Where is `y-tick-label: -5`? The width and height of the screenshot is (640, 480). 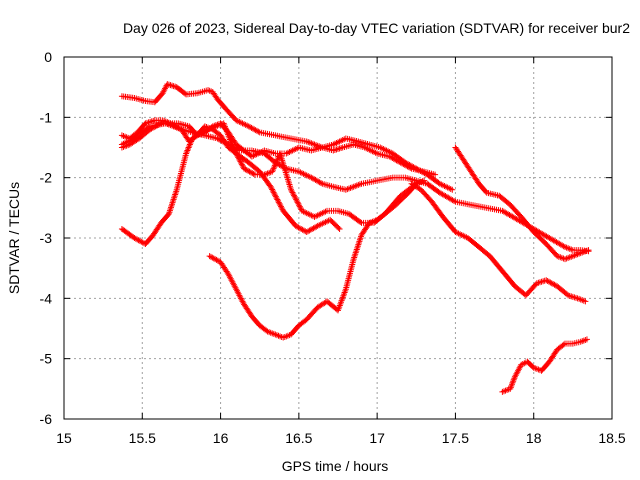 y-tick-label: -5 is located at coordinates (46, 359).